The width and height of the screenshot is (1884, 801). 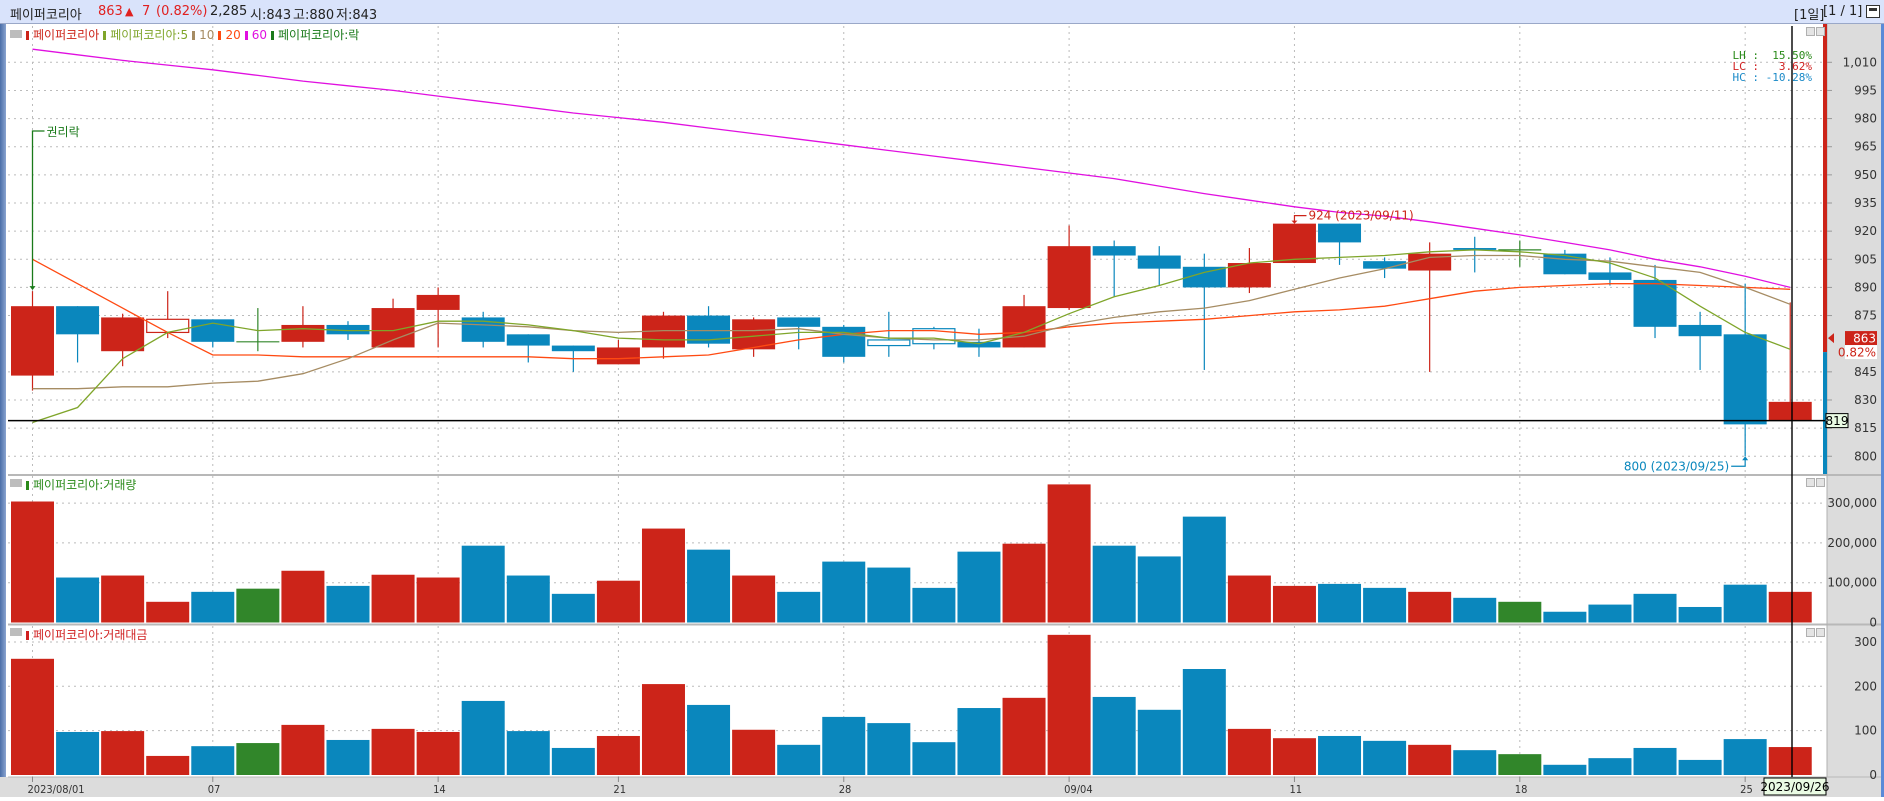 I want to click on current-pct-box, so click(x=1861, y=352).